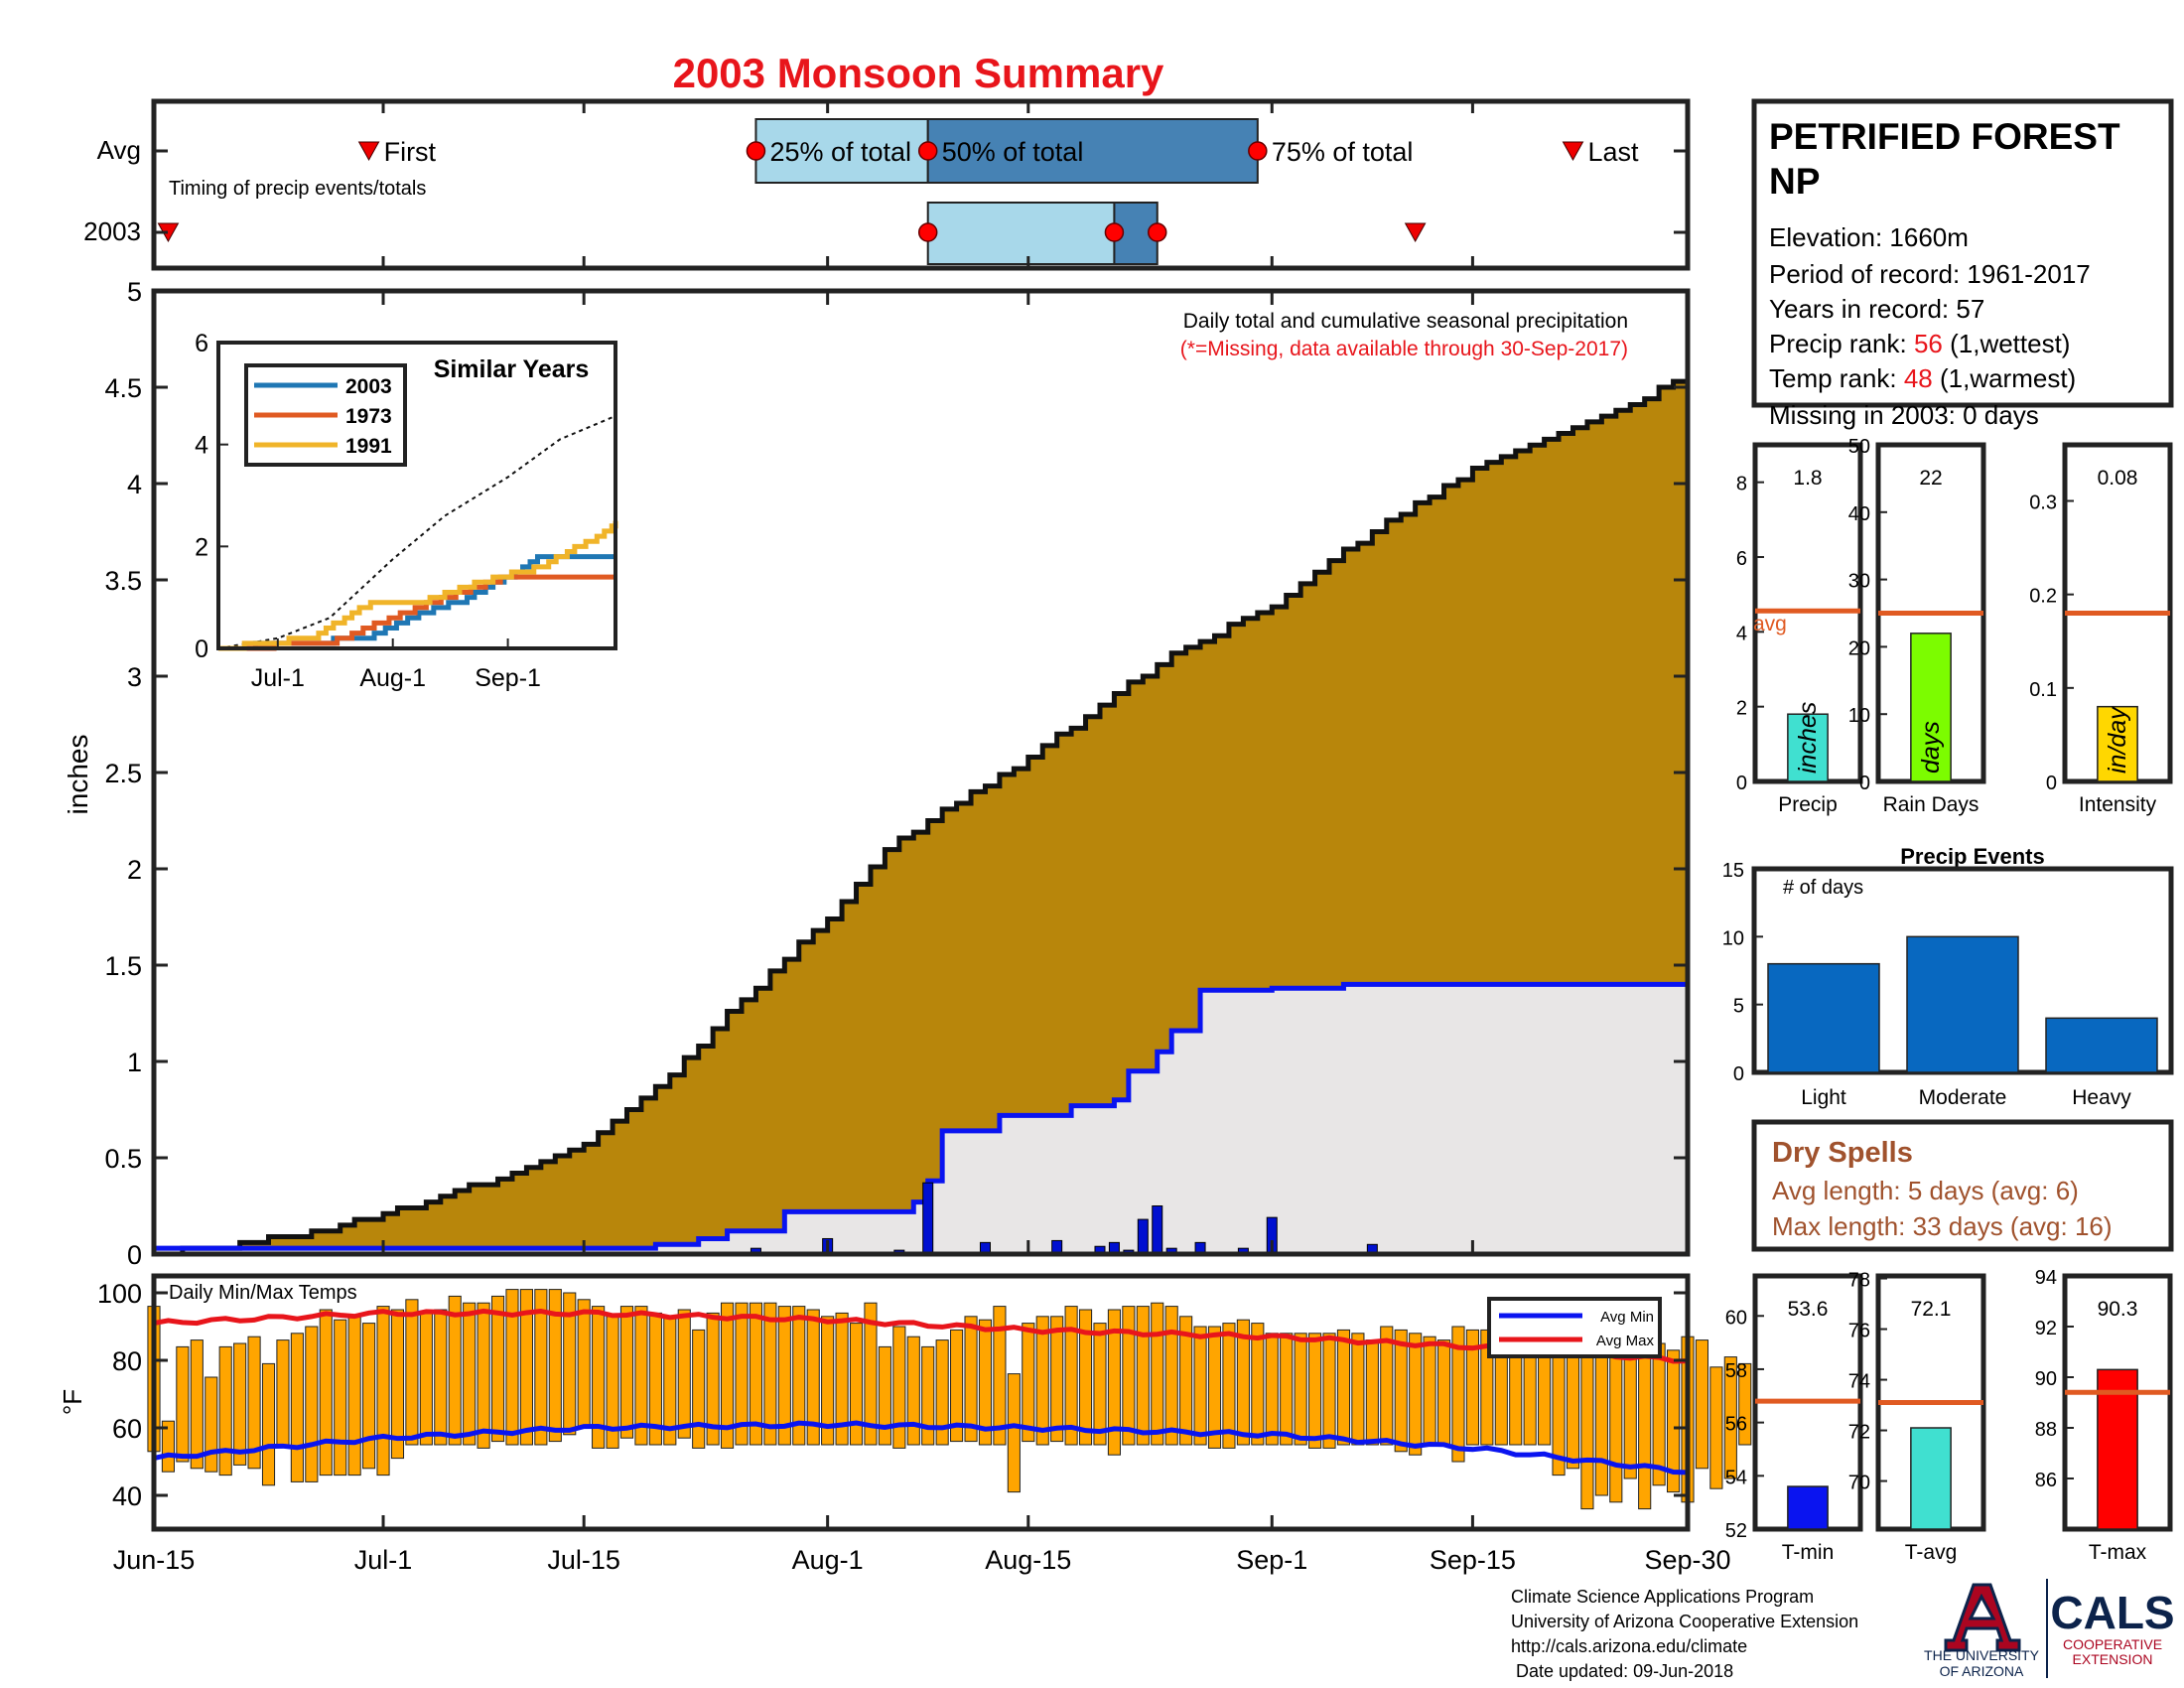 The width and height of the screenshot is (2184, 1688). I want to click on temps-xtick-label: Aug-15, so click(1028, 1560).